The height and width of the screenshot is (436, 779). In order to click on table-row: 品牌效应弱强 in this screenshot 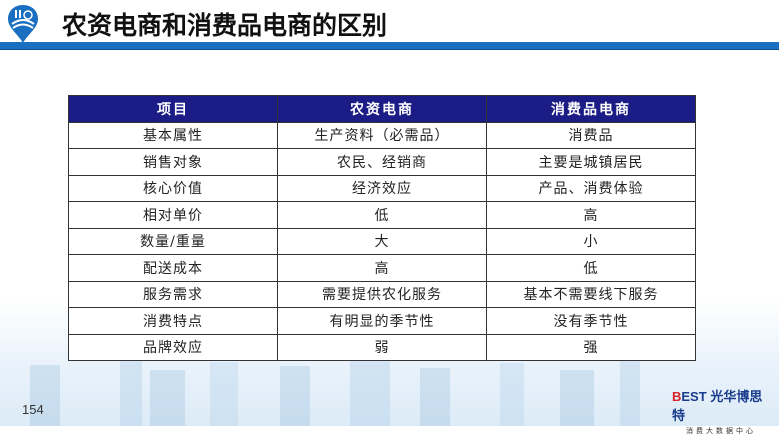, I will do `click(382, 347)`.